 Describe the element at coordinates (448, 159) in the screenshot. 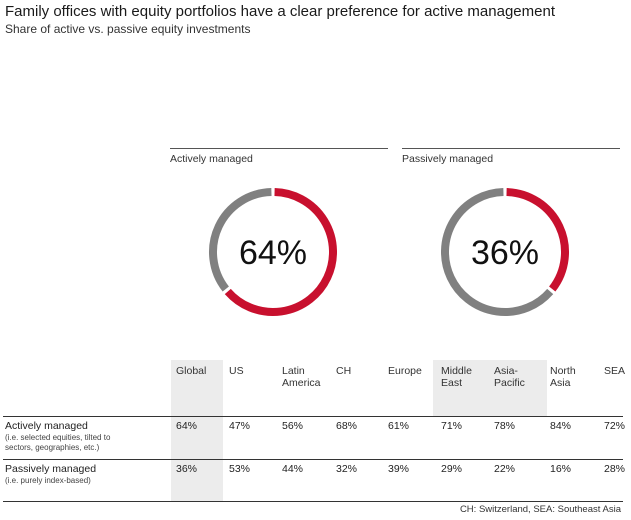

I see `passive-panel-label: Passively managed` at that location.